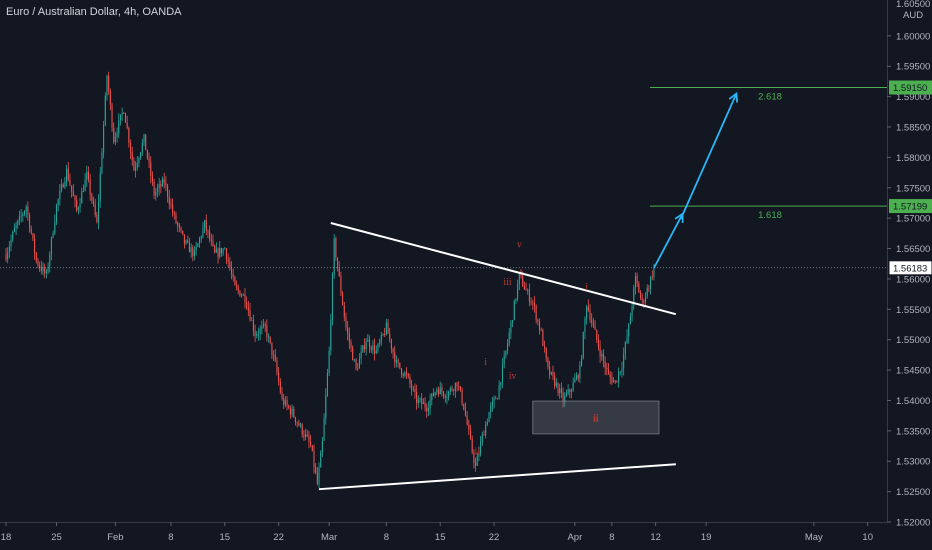 The width and height of the screenshot is (932, 550). What do you see at coordinates (94, 12) in the screenshot?
I see `chart-title: Euro / Australian Dollar, 4h, OANDA` at bounding box center [94, 12].